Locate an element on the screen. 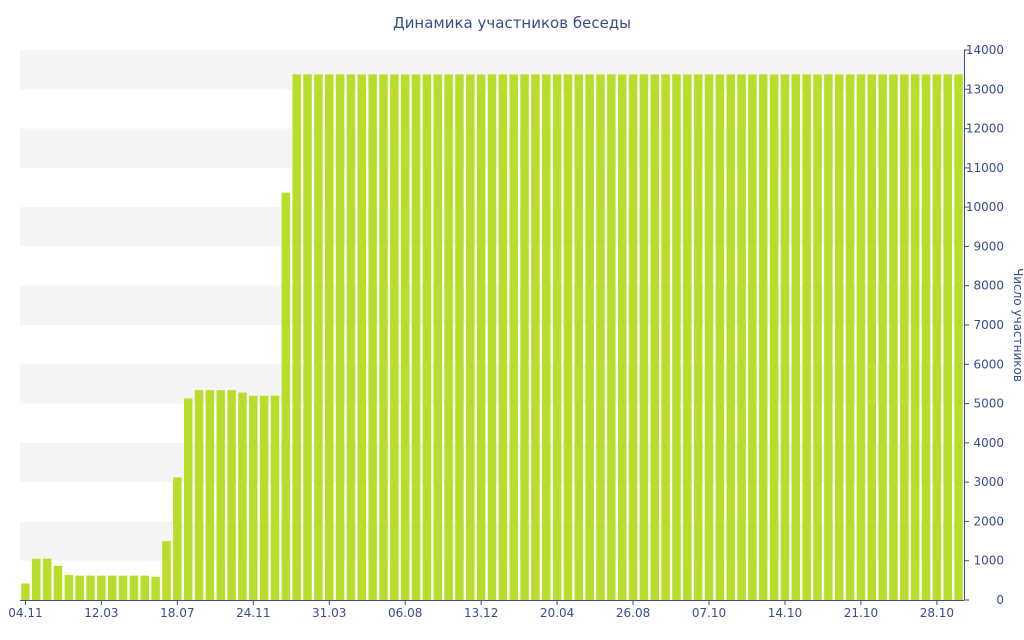 The height and width of the screenshot is (640, 1024). x-tick-label: 24.11 is located at coordinates (253, 613).